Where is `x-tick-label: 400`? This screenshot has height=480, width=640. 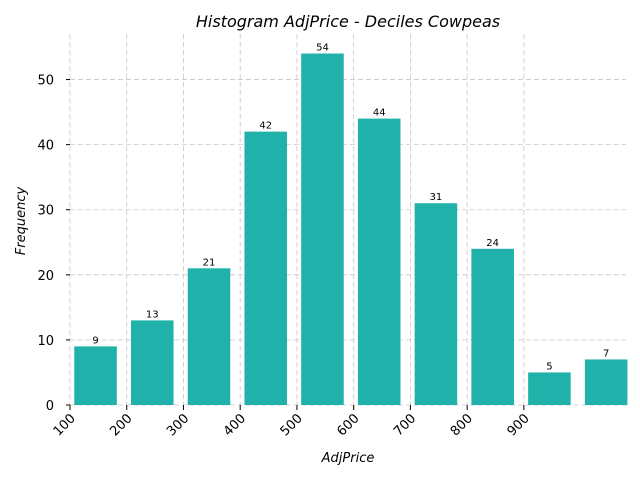 x-tick-label: 400 is located at coordinates (235, 425).